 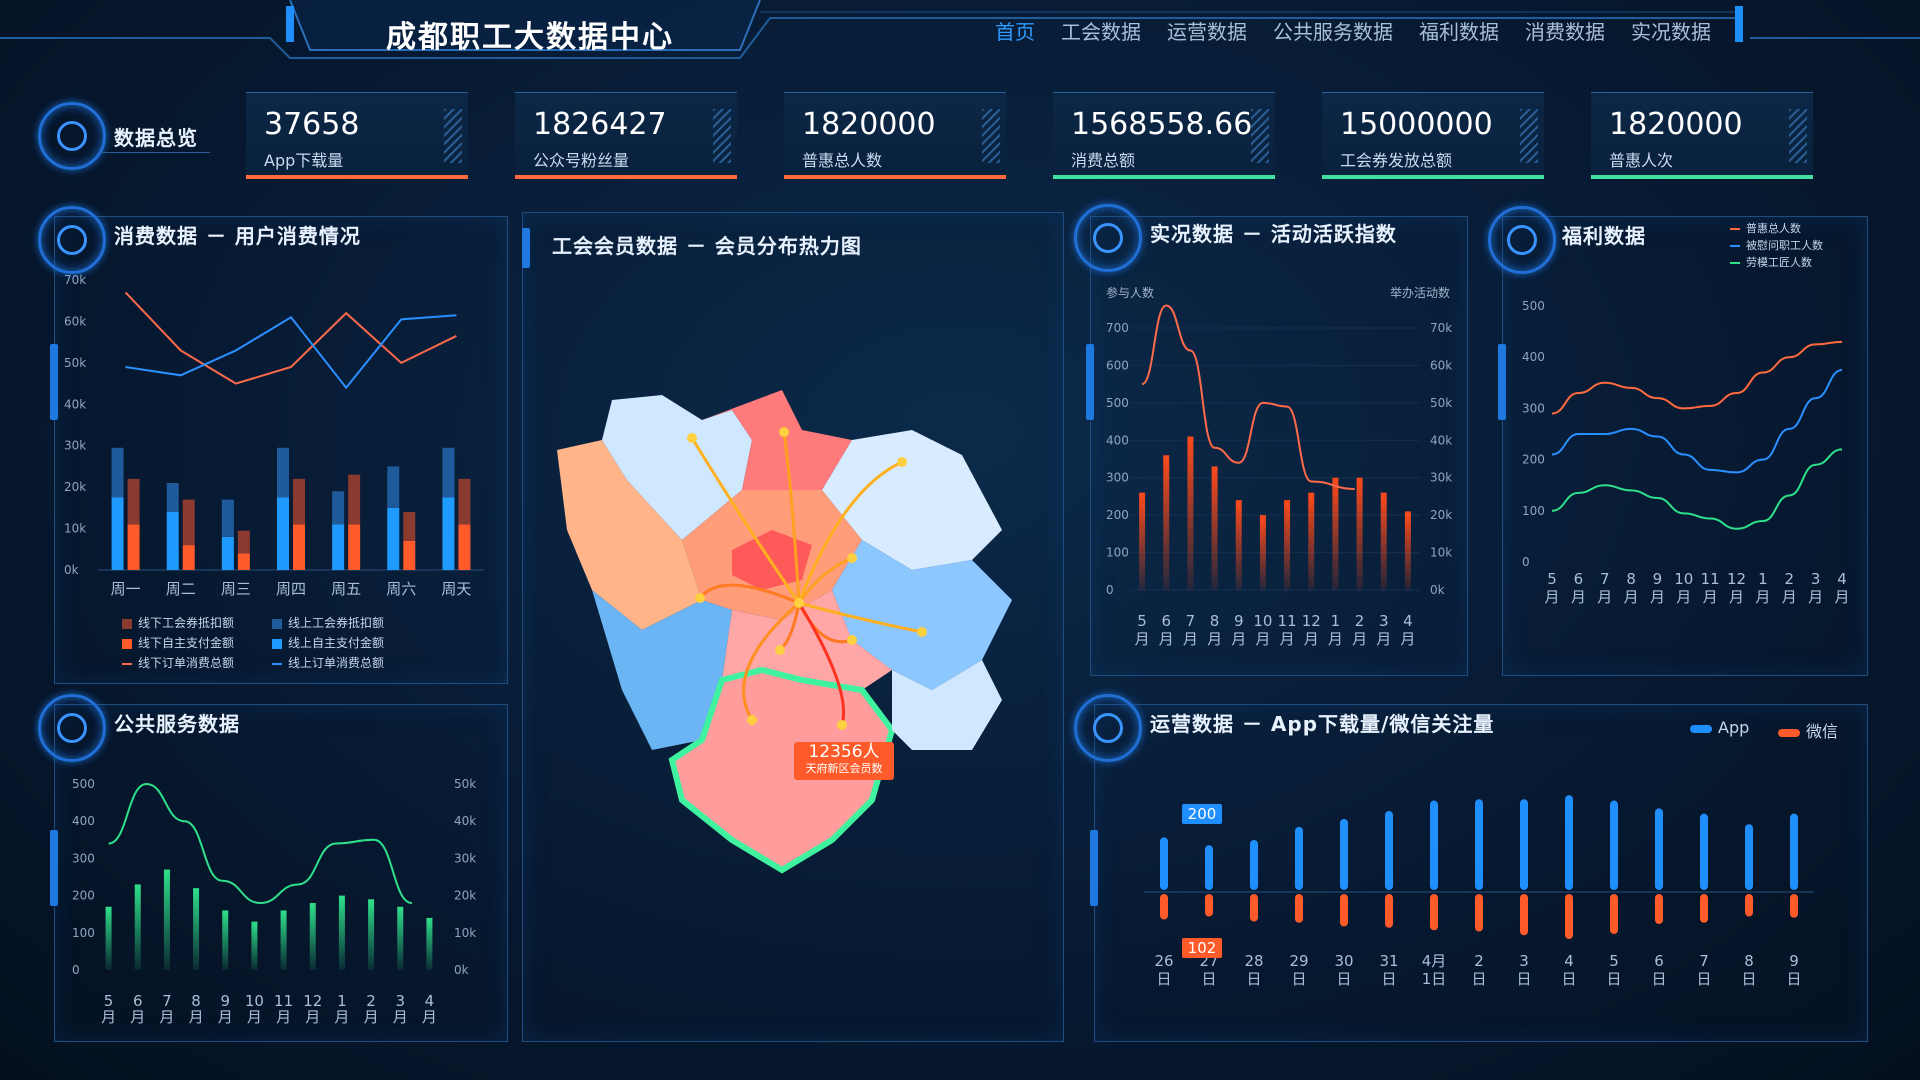 I want to click on x-tick-day: 31, so click(x=1388, y=961).